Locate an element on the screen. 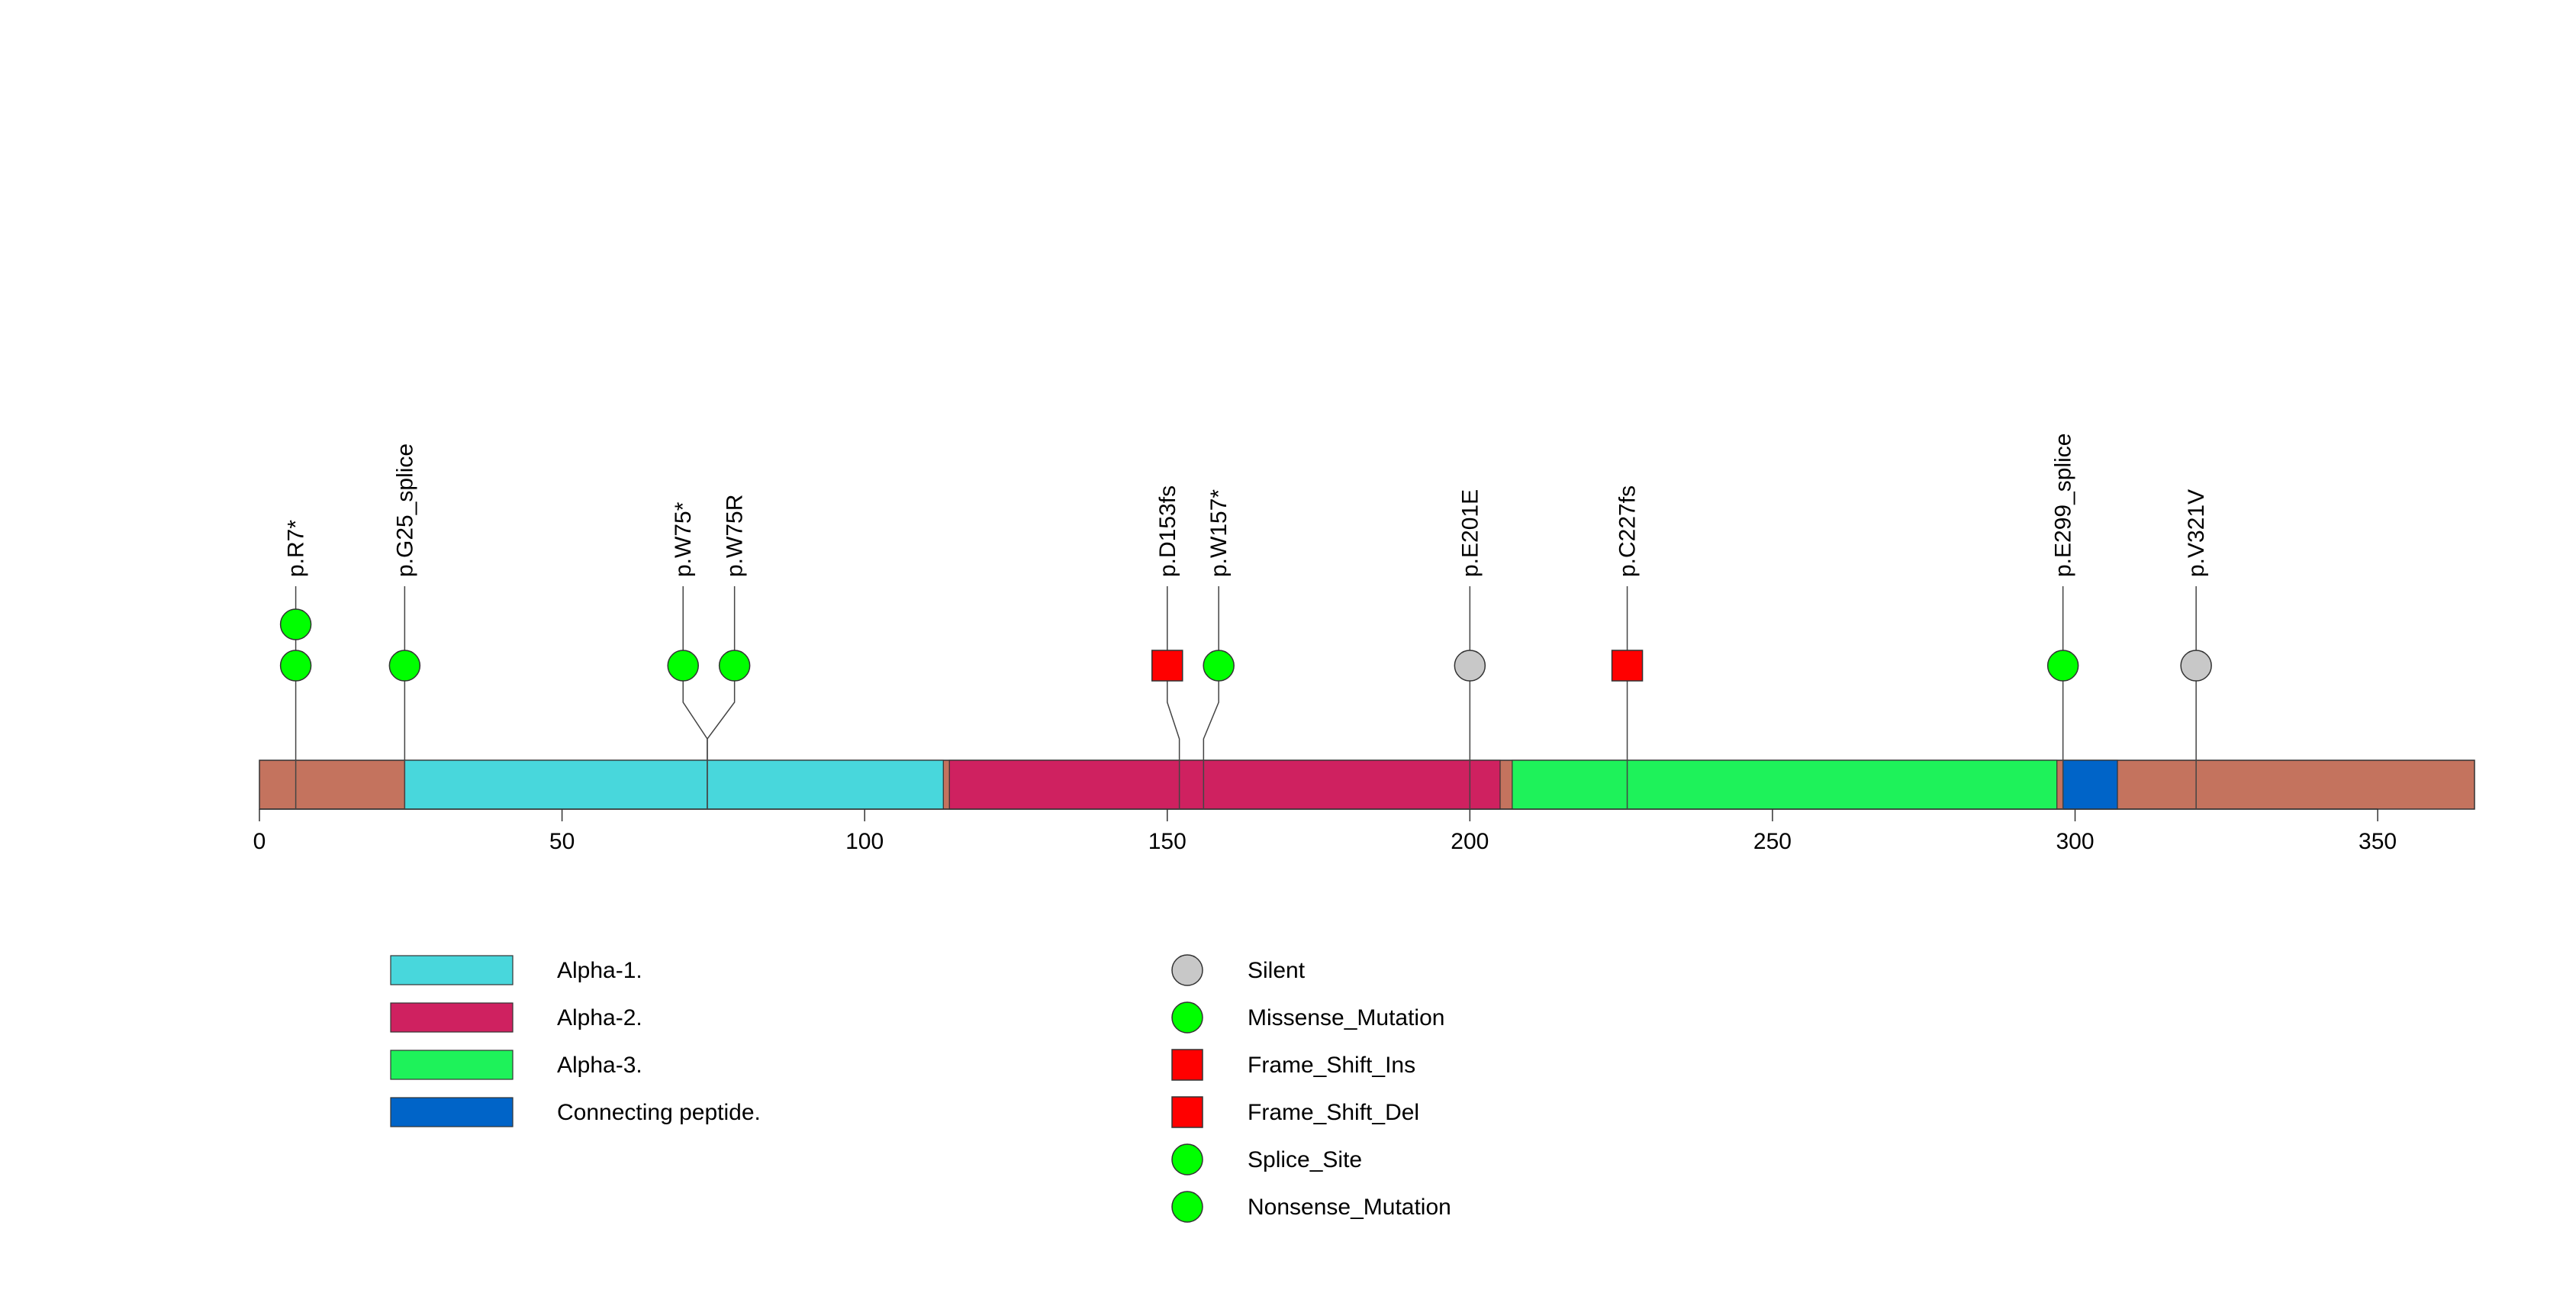 This screenshot has width=2576, height=1290. legend-label-splice-site: Splice_Site is located at coordinates (1305, 1159).